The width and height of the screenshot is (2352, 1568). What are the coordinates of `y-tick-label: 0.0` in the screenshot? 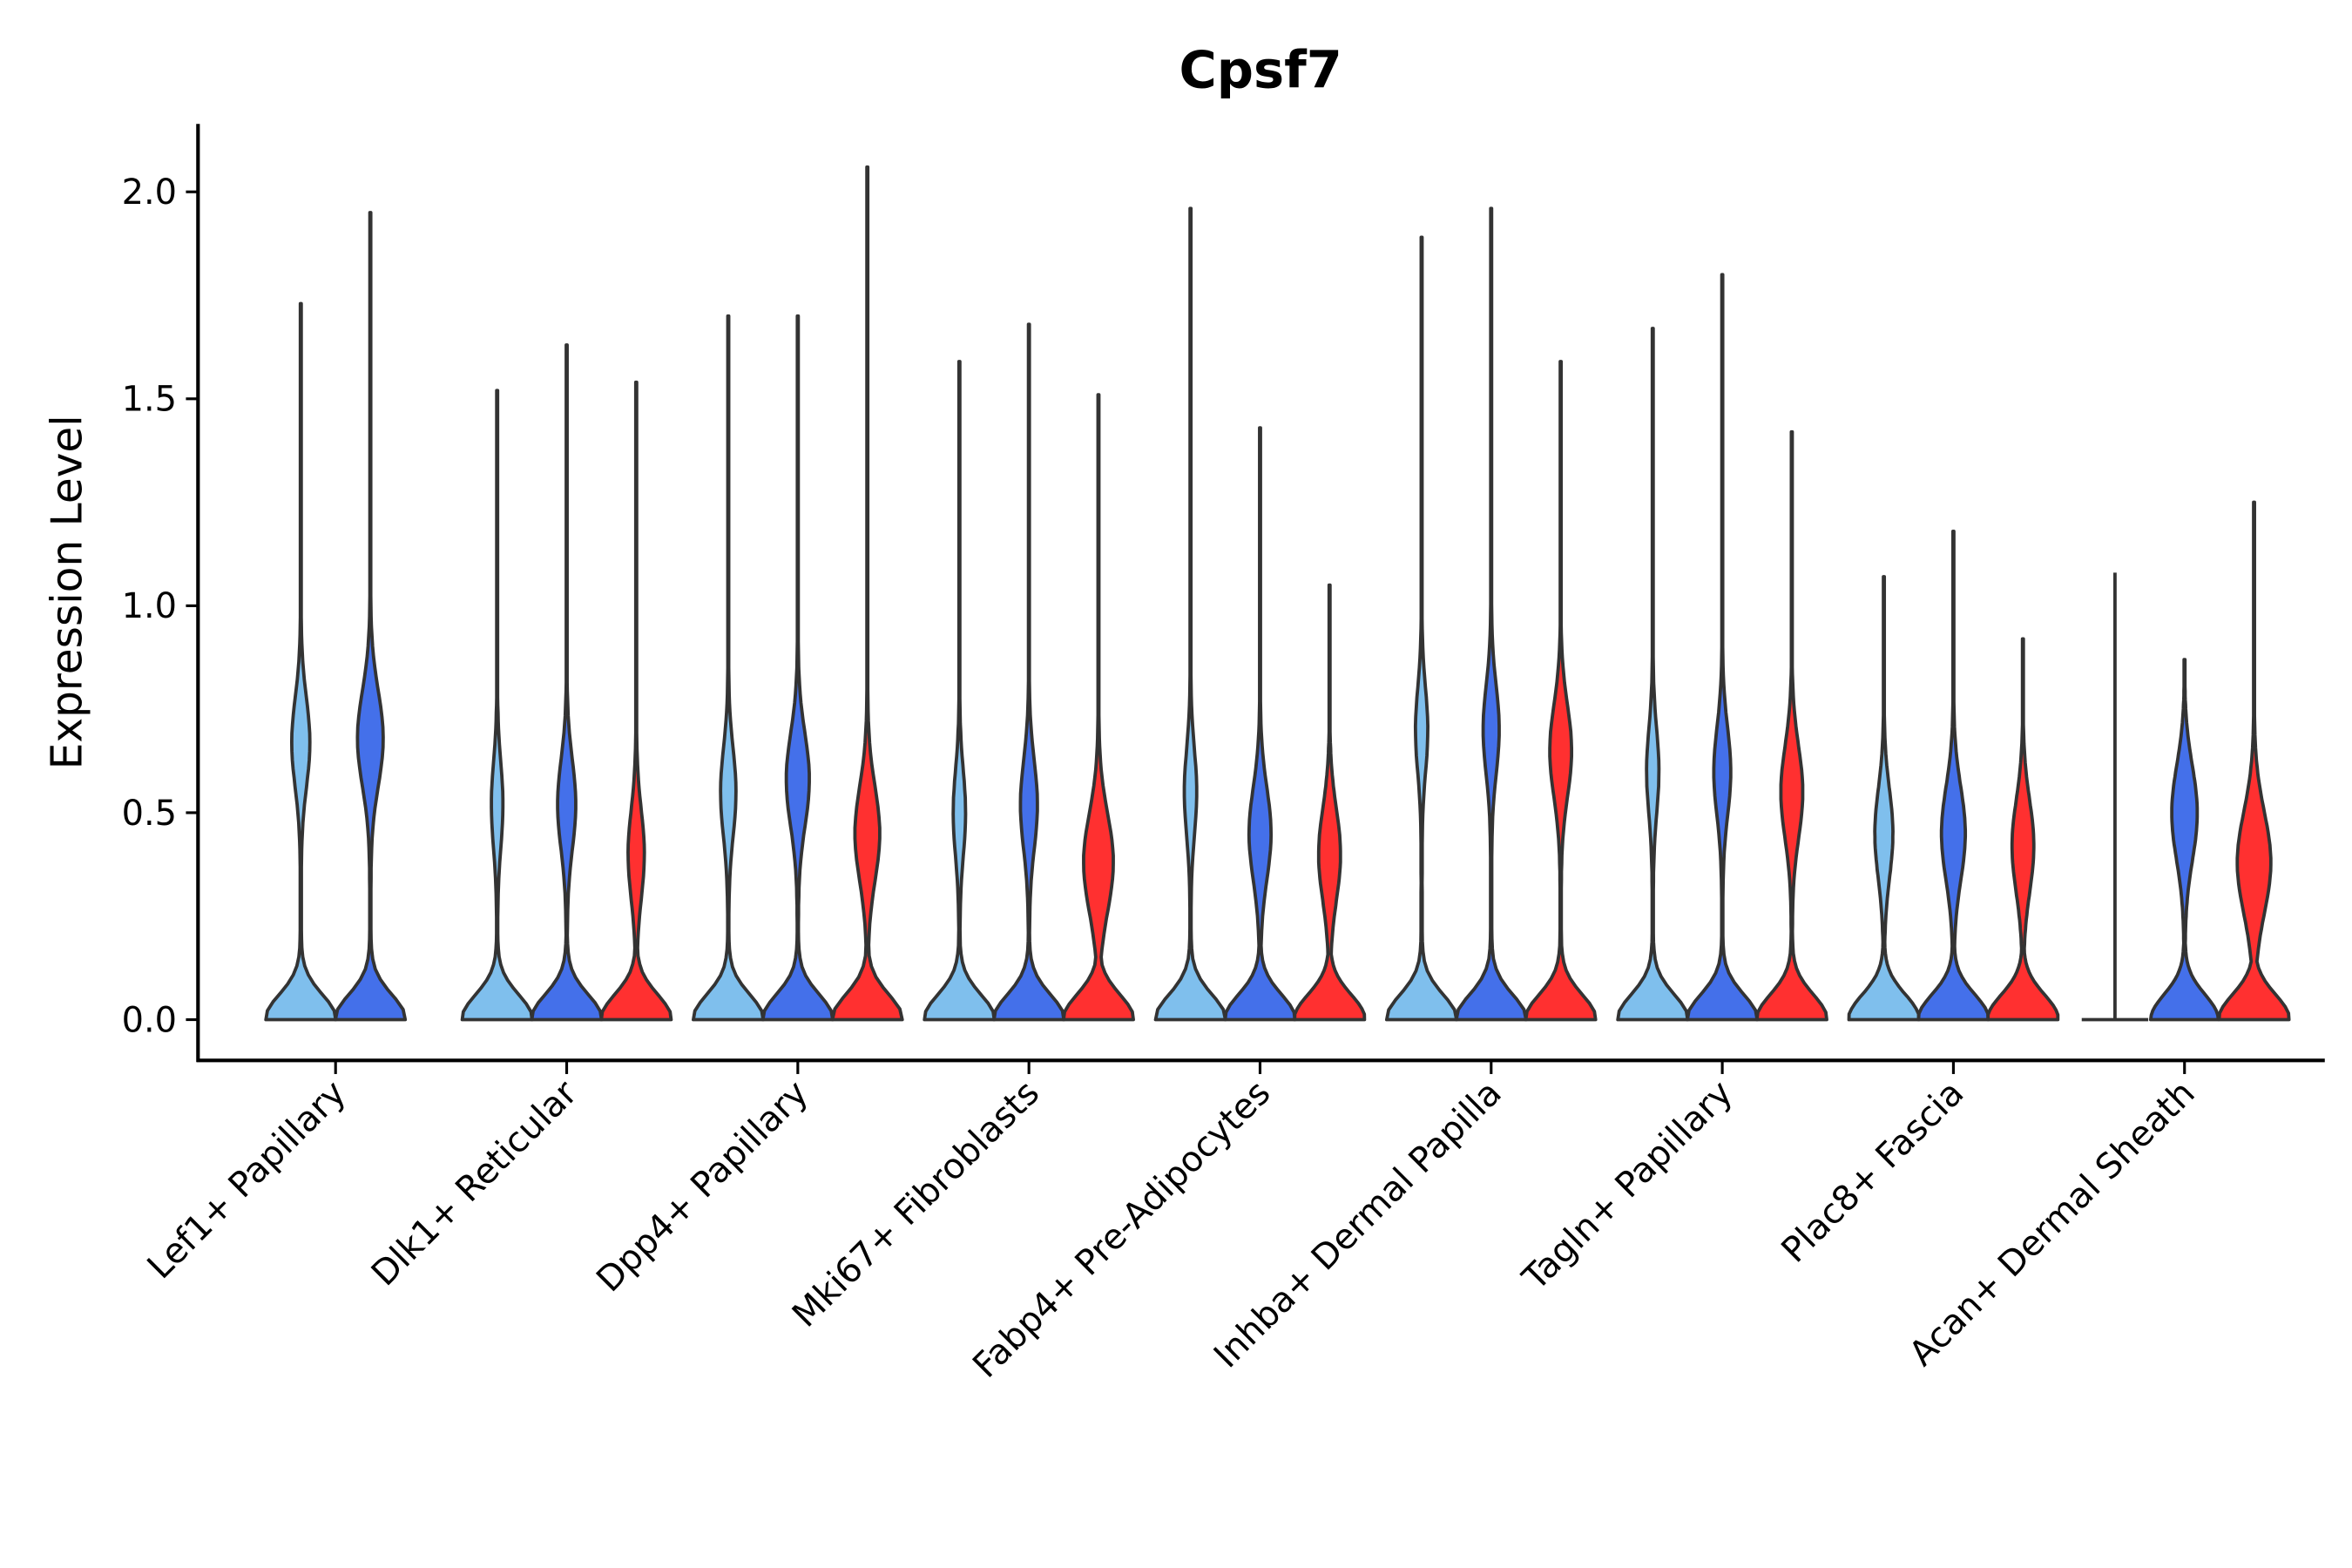 It's located at (150, 1020).